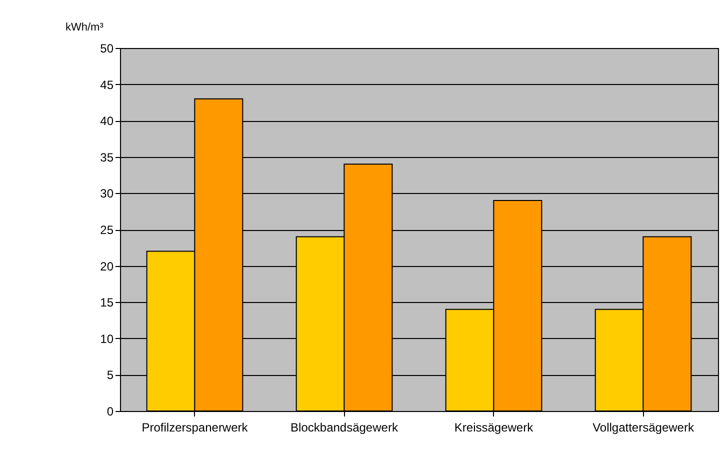  Describe the element at coordinates (110, 411) in the screenshot. I see `y-tick-label: 0` at that location.